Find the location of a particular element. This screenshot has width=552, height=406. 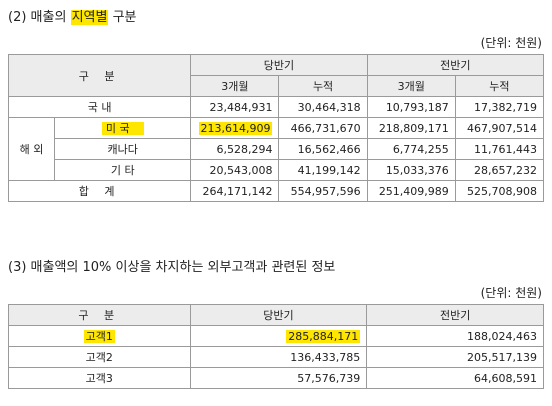

row-group-label: 해 외 is located at coordinates (31, 149).